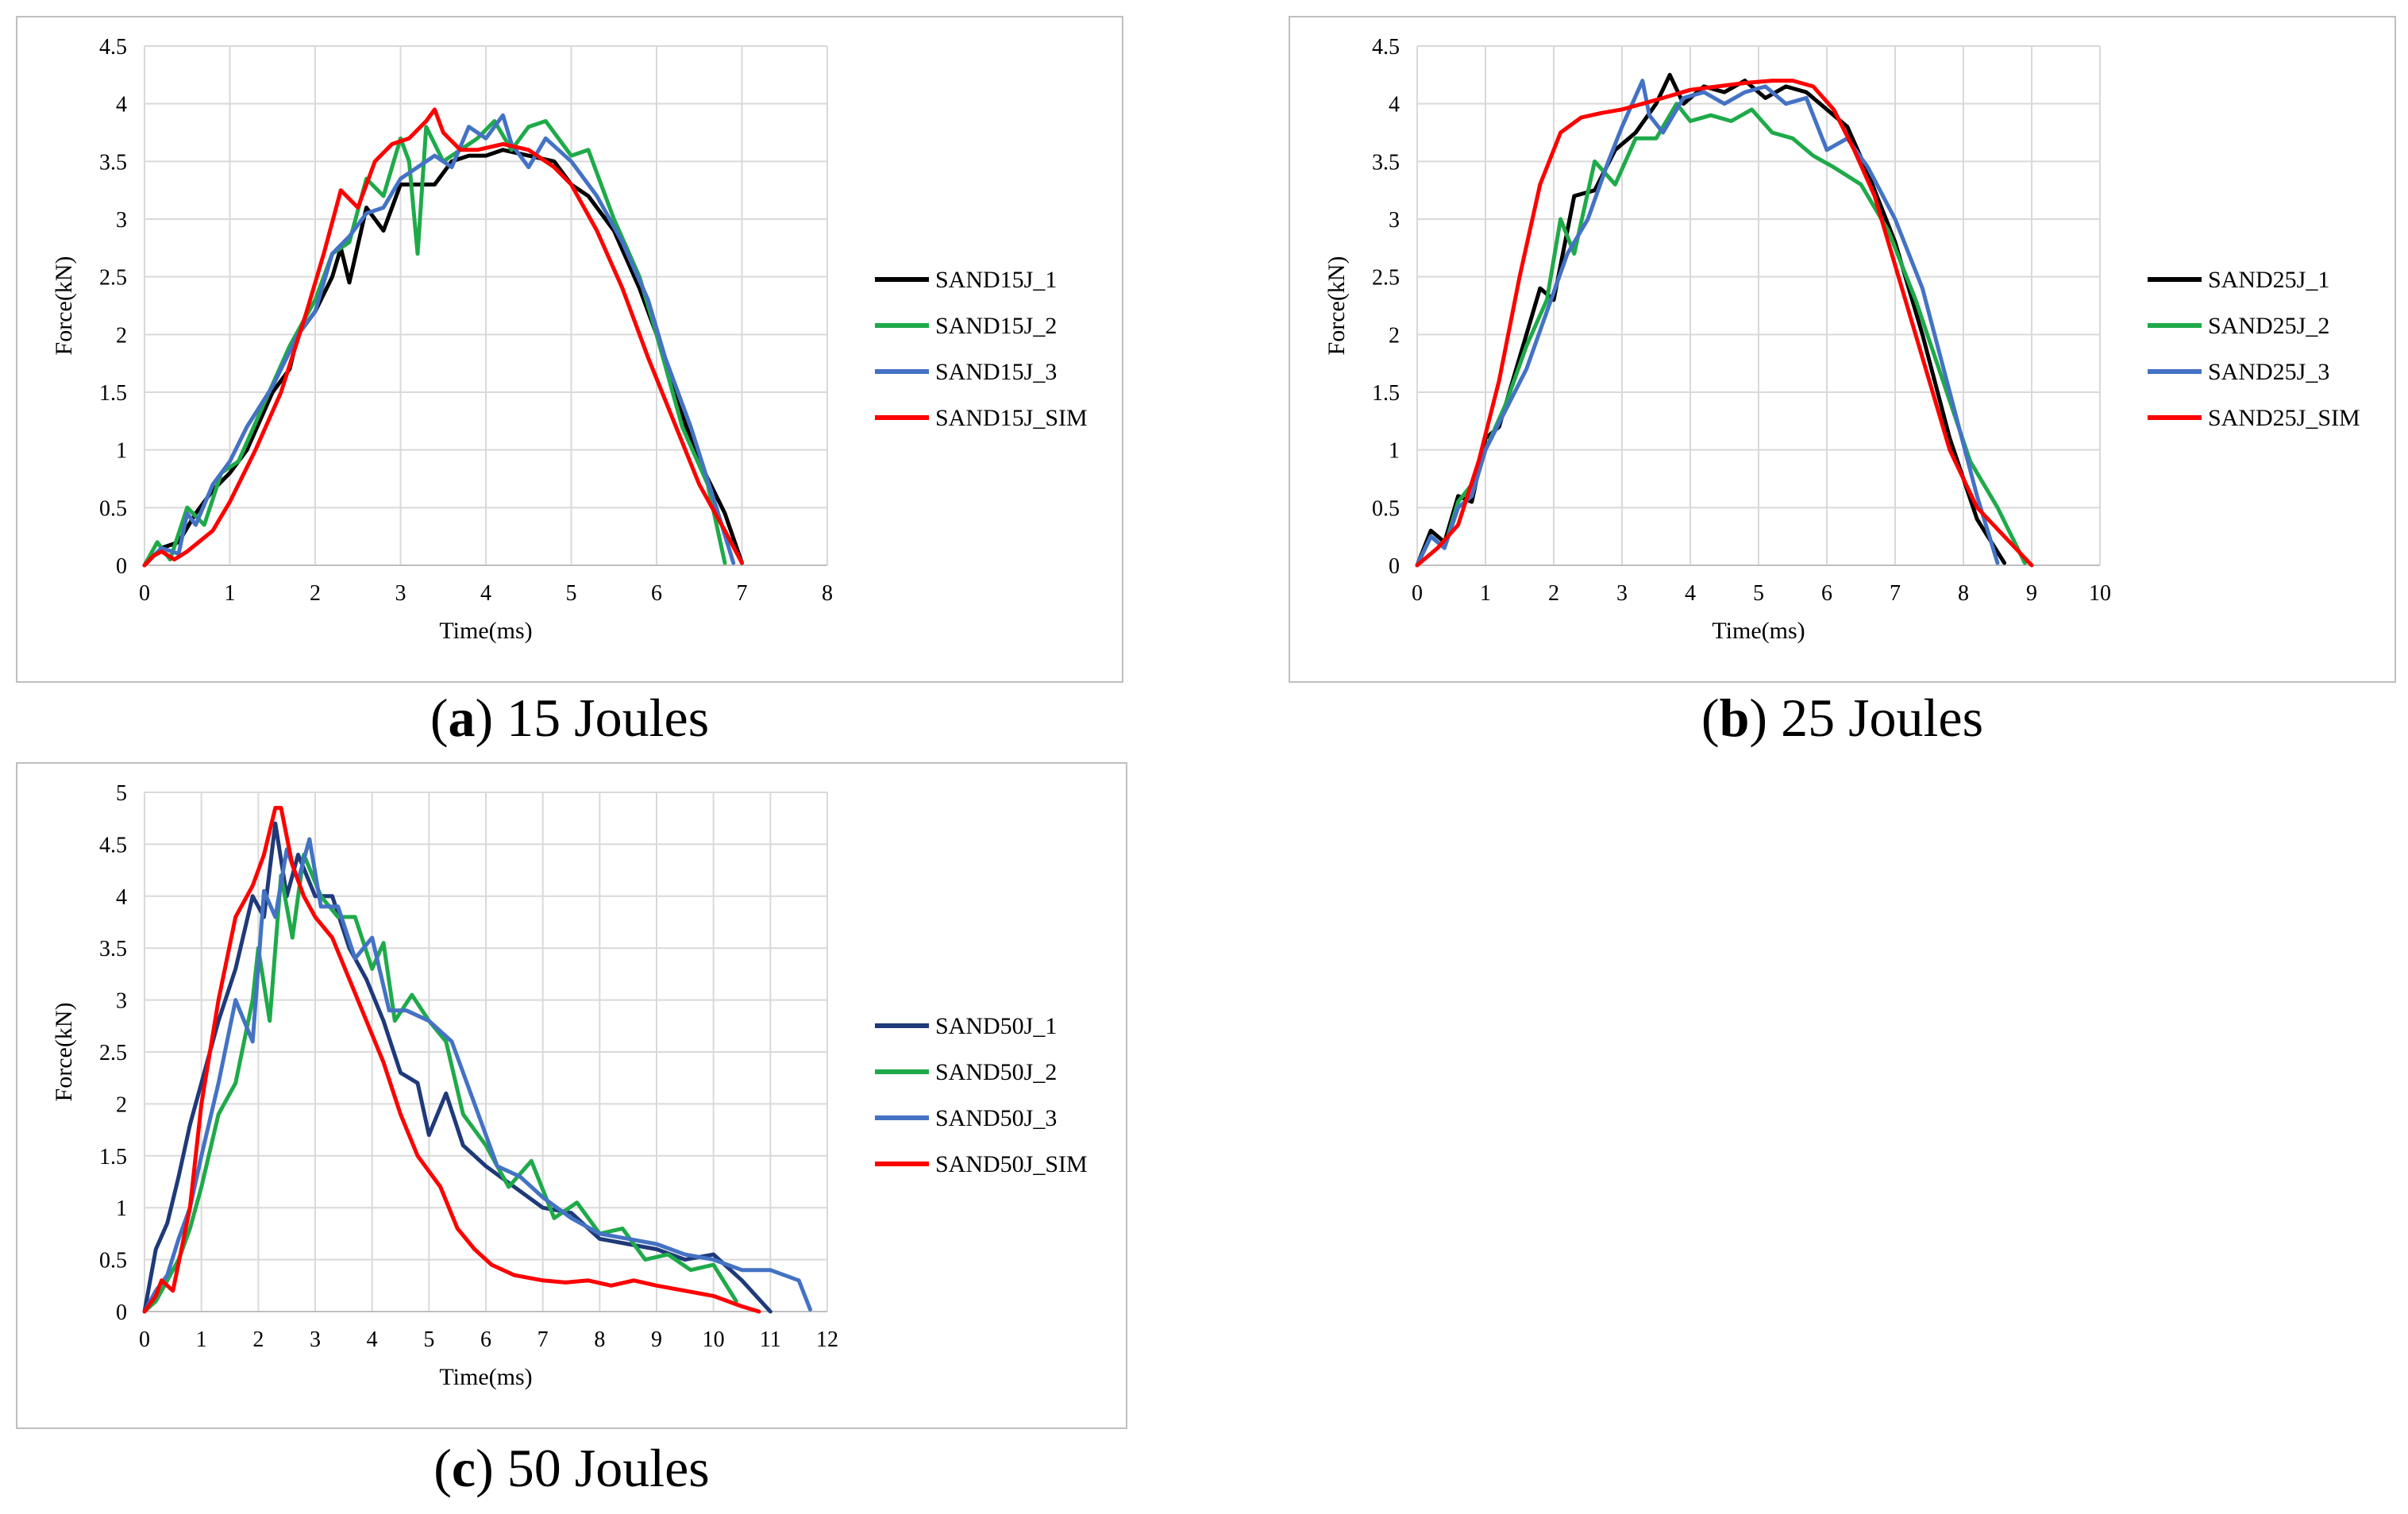 This screenshot has height=1514, width=2408. What do you see at coordinates (2284, 418) in the screenshot?
I see `legend-label: SAND25J_SIM` at bounding box center [2284, 418].